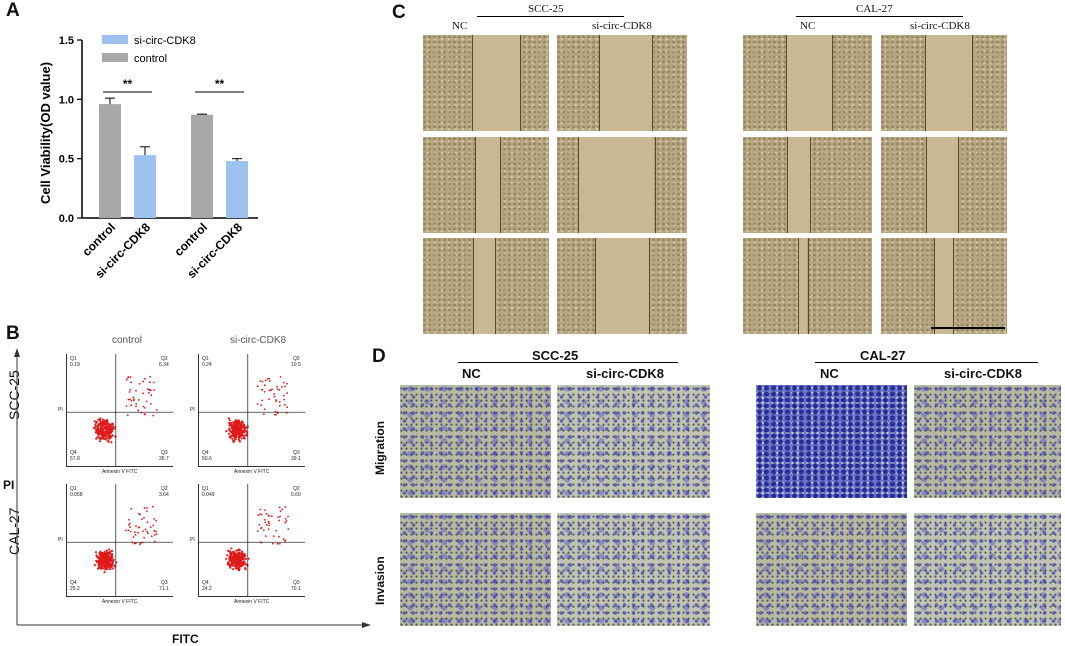  I want to click on quadrant-label: 0.058, so click(76, 495).